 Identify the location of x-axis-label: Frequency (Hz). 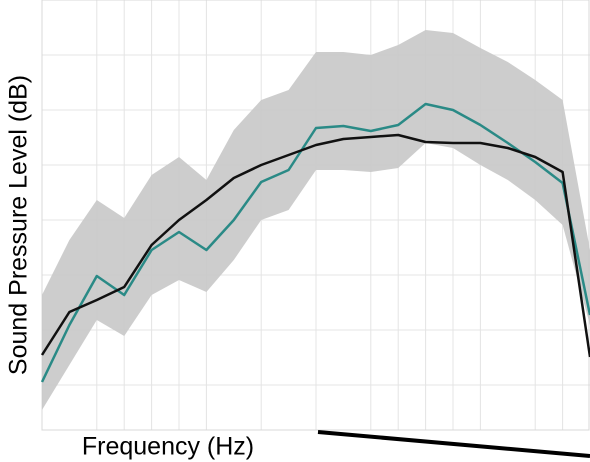
(168, 447).